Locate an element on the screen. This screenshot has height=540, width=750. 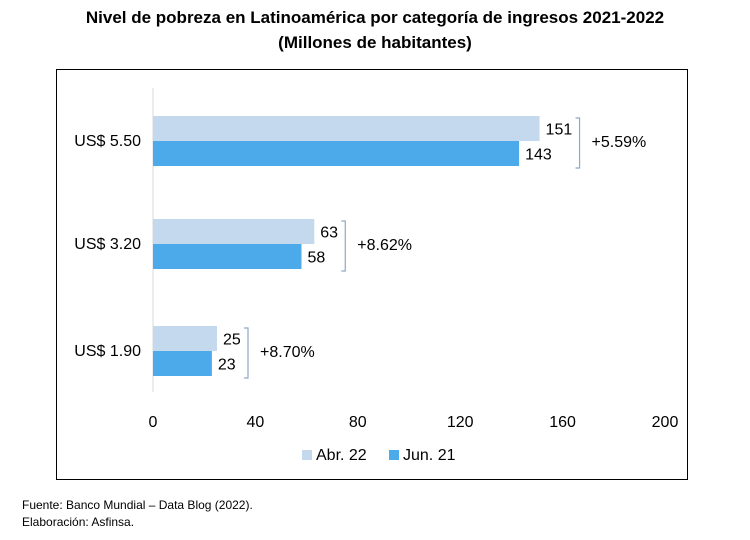
change-annotation: +8.70% is located at coordinates (287, 352).